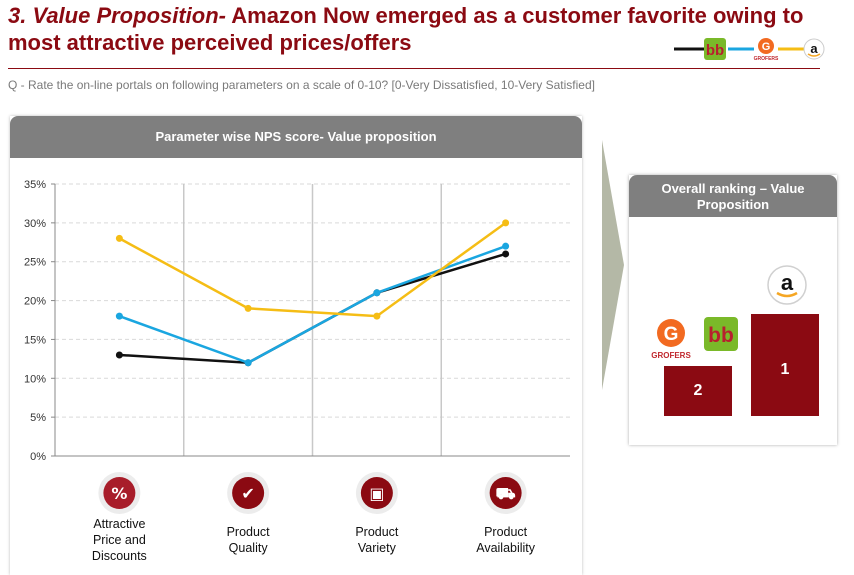 This screenshot has width=854, height=575. I want to click on category-label: Price and, so click(119, 540).